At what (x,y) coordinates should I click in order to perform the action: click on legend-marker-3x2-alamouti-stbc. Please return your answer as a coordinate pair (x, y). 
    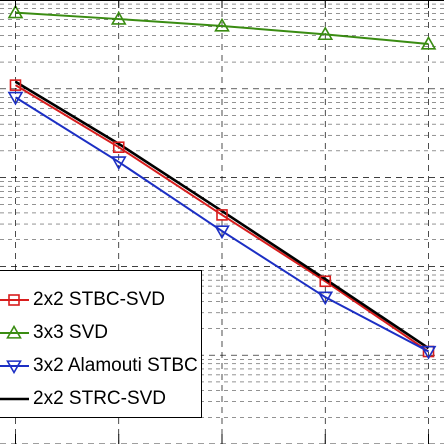
    Looking at the image, I should click on (14, 367).